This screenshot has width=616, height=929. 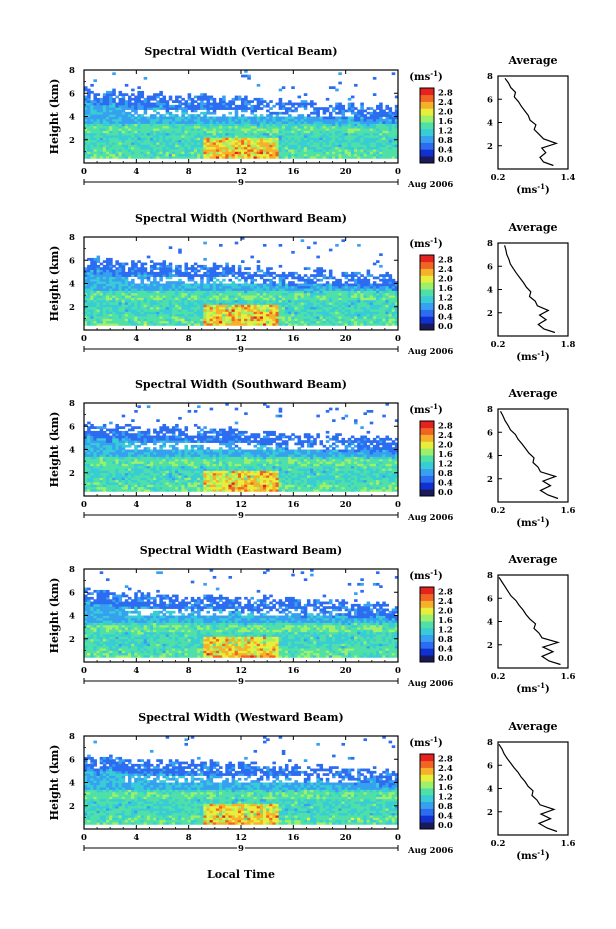 What do you see at coordinates (293, 339) in the screenshot?
I see `x-tick-label: 16` at bounding box center [293, 339].